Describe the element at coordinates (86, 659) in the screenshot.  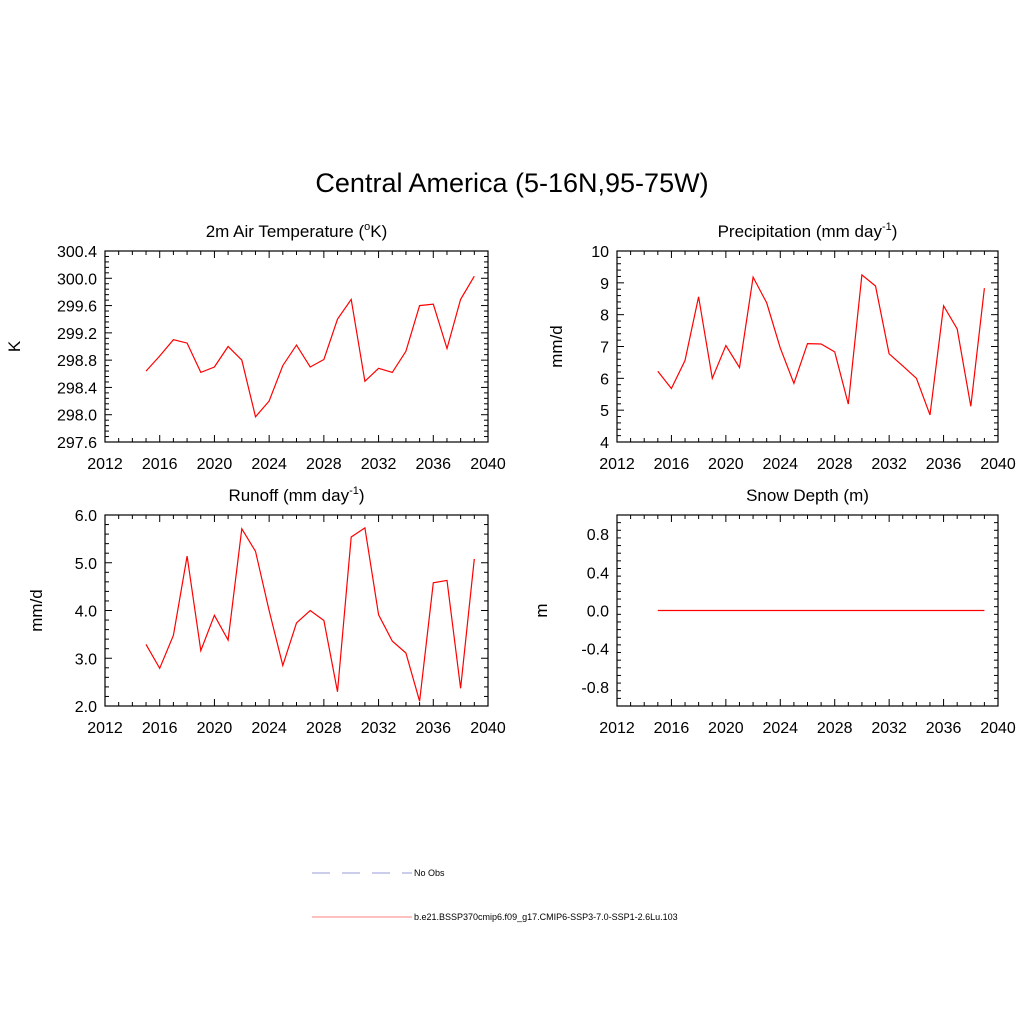
I see `y-tick-label: 3.0` at that location.